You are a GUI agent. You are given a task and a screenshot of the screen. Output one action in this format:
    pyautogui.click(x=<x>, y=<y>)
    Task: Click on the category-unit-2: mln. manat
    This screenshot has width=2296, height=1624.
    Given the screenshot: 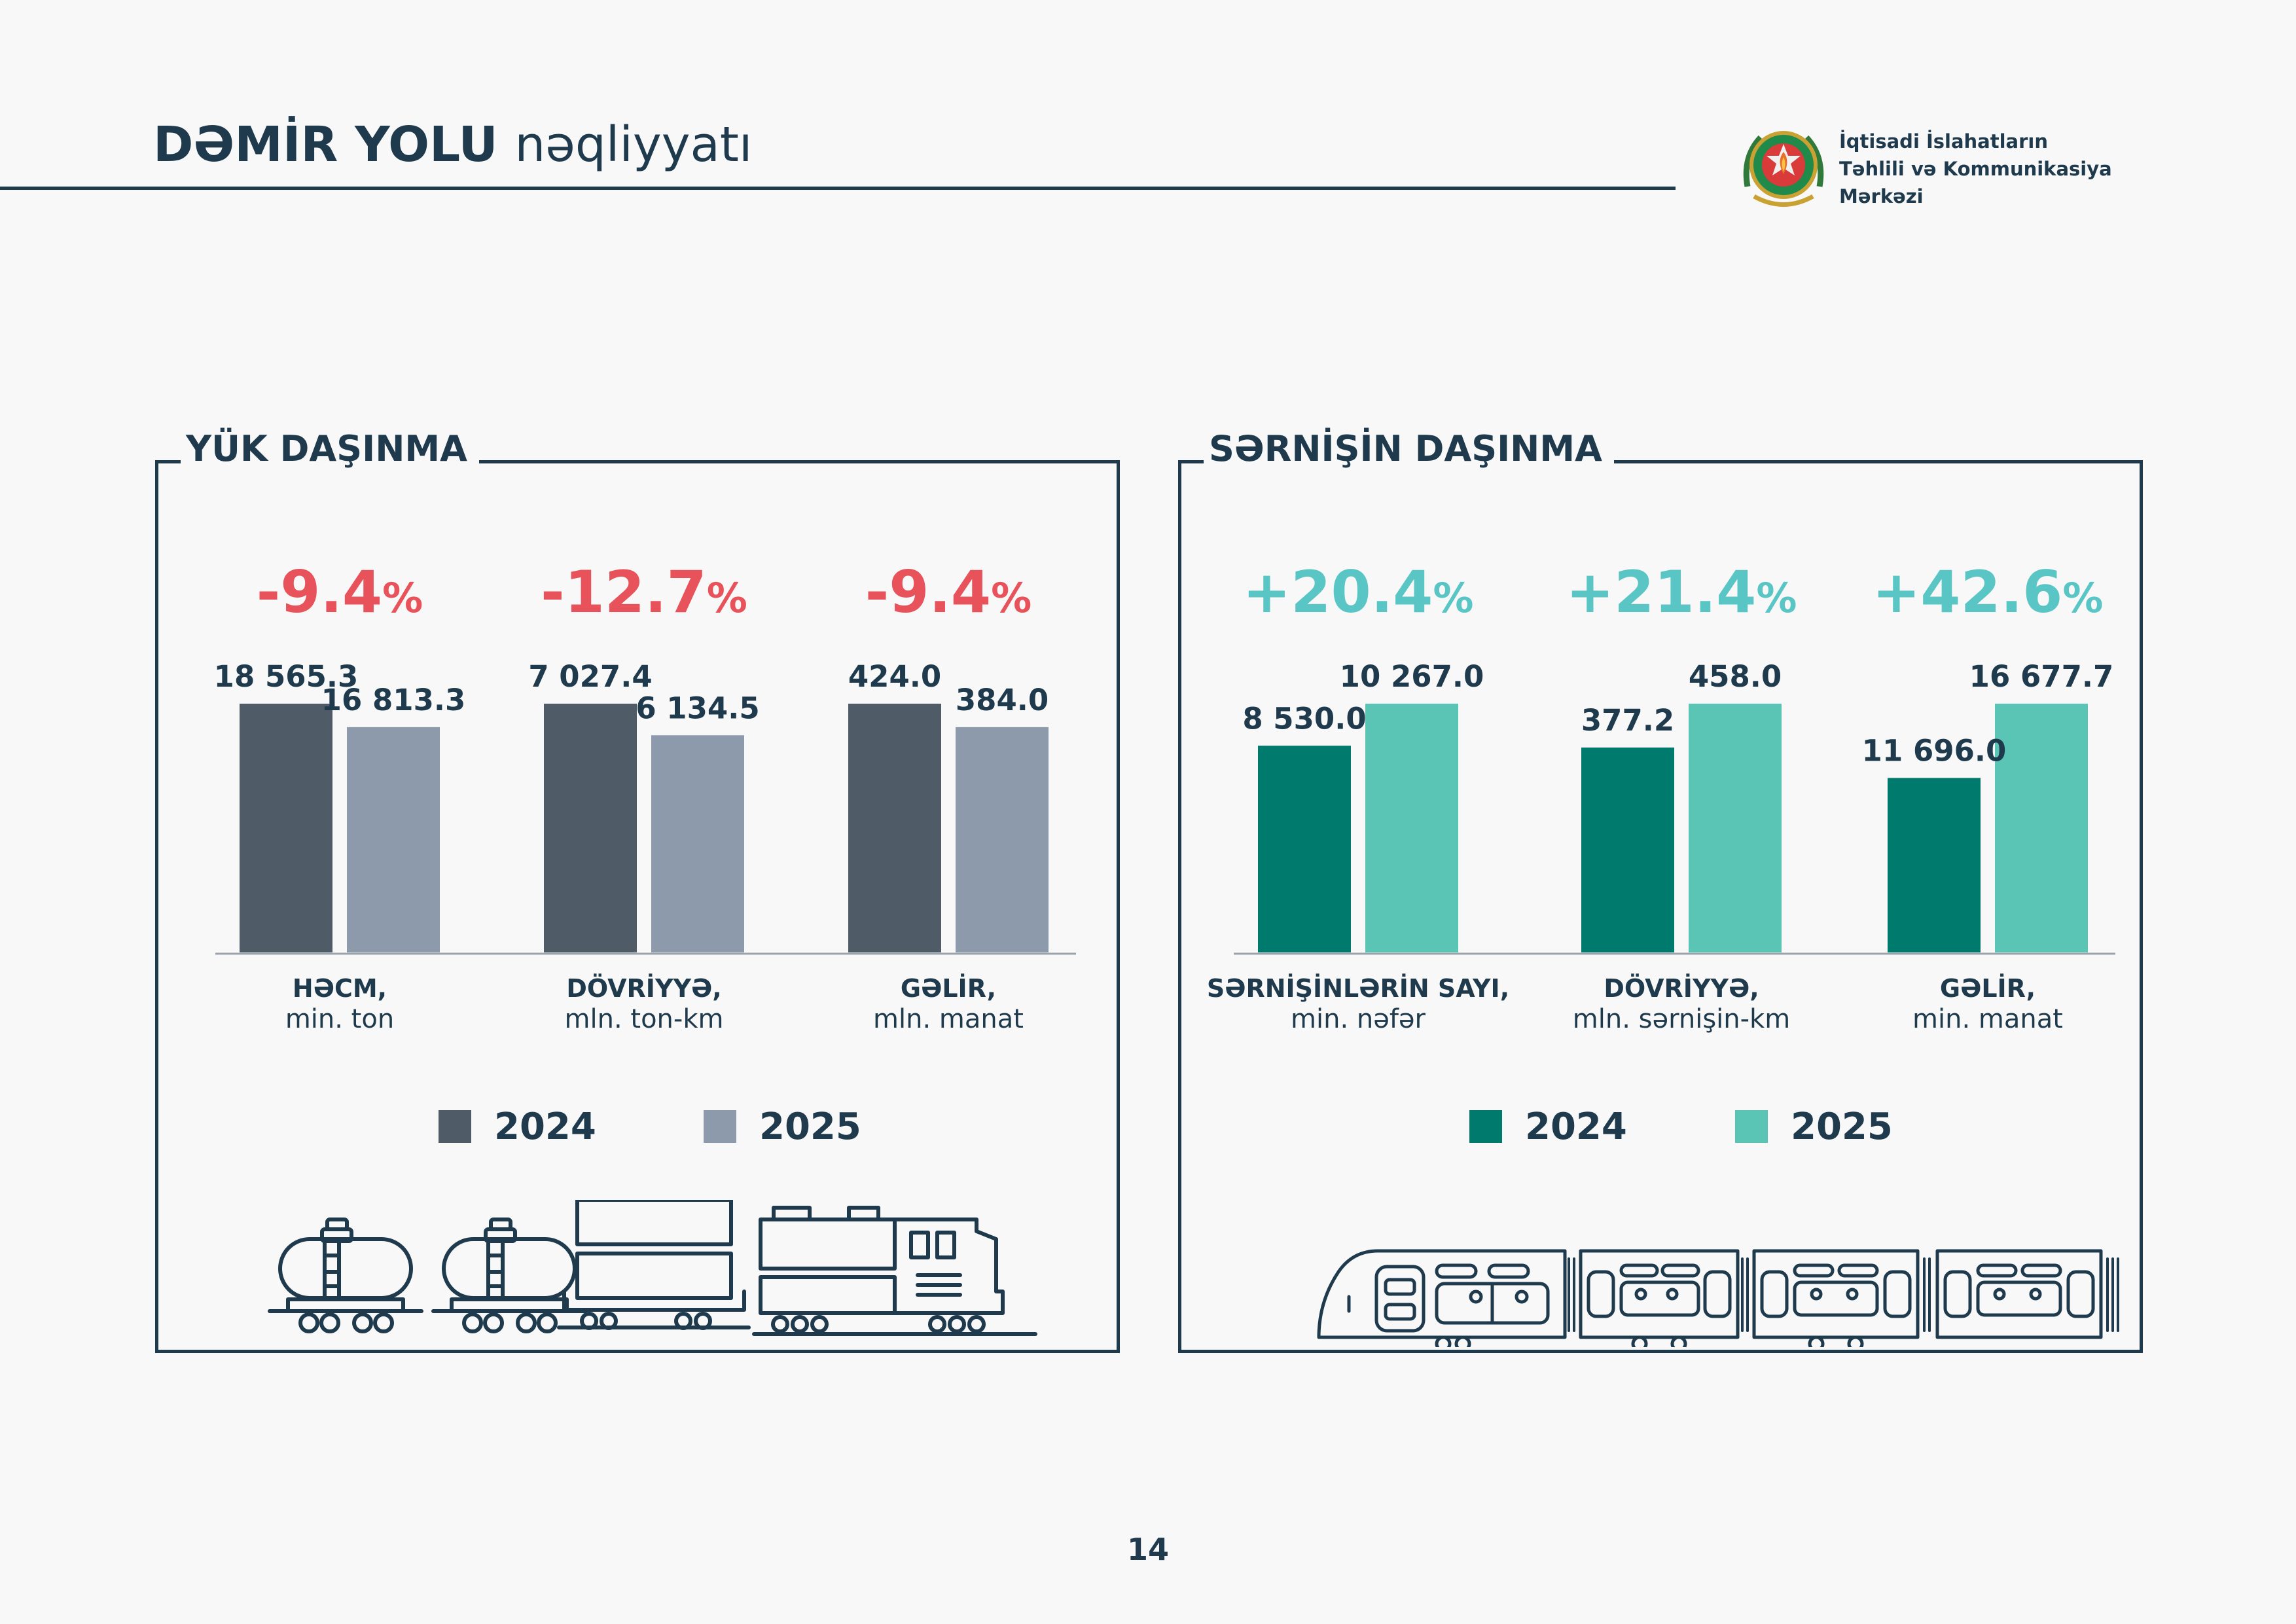 What is the action you would take?
    pyautogui.click(x=948, y=1019)
    